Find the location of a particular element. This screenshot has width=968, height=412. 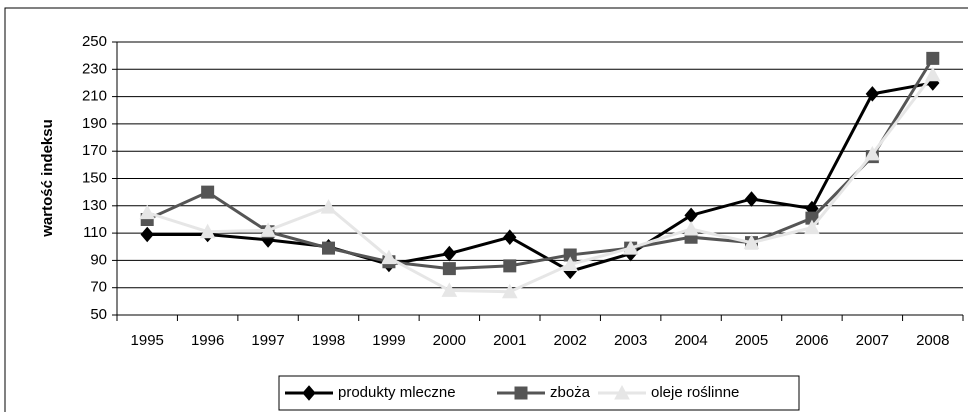

y-tick-label: 190 is located at coordinates (94, 123).